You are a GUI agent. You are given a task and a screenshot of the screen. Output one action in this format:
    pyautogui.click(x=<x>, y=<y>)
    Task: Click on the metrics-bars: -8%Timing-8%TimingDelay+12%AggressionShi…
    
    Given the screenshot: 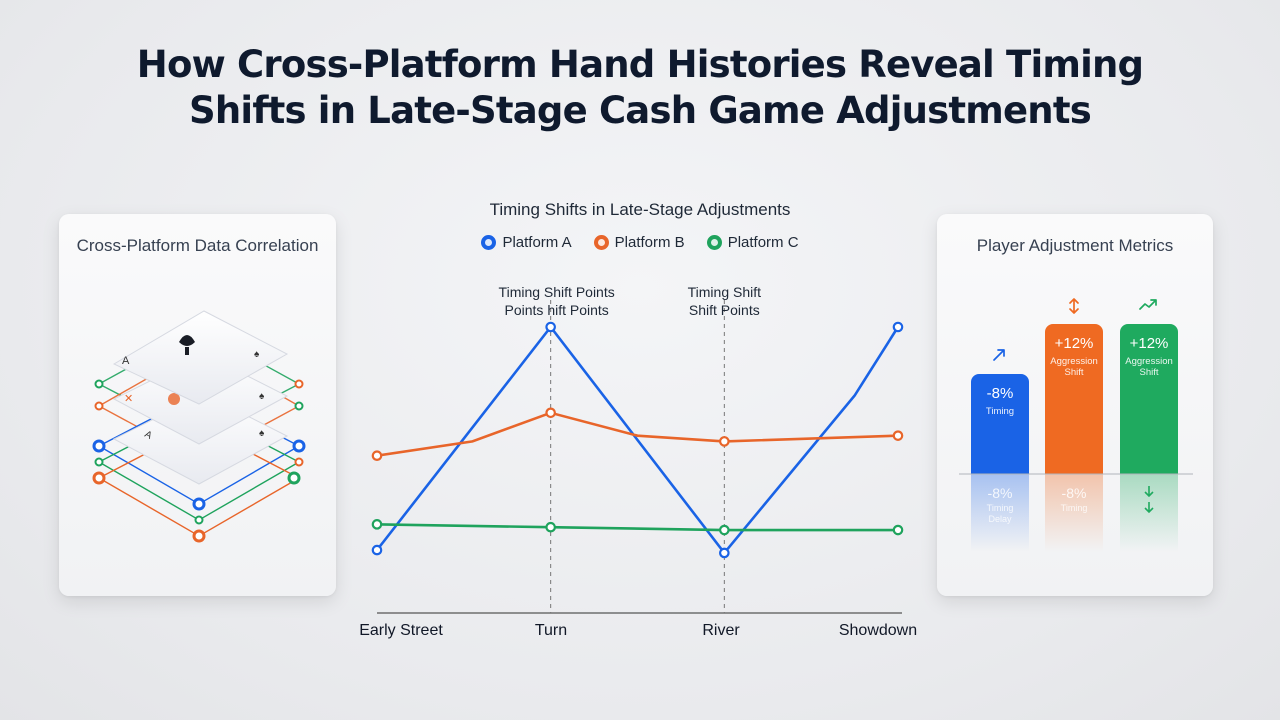 What is the action you would take?
    pyautogui.click(x=1076, y=425)
    